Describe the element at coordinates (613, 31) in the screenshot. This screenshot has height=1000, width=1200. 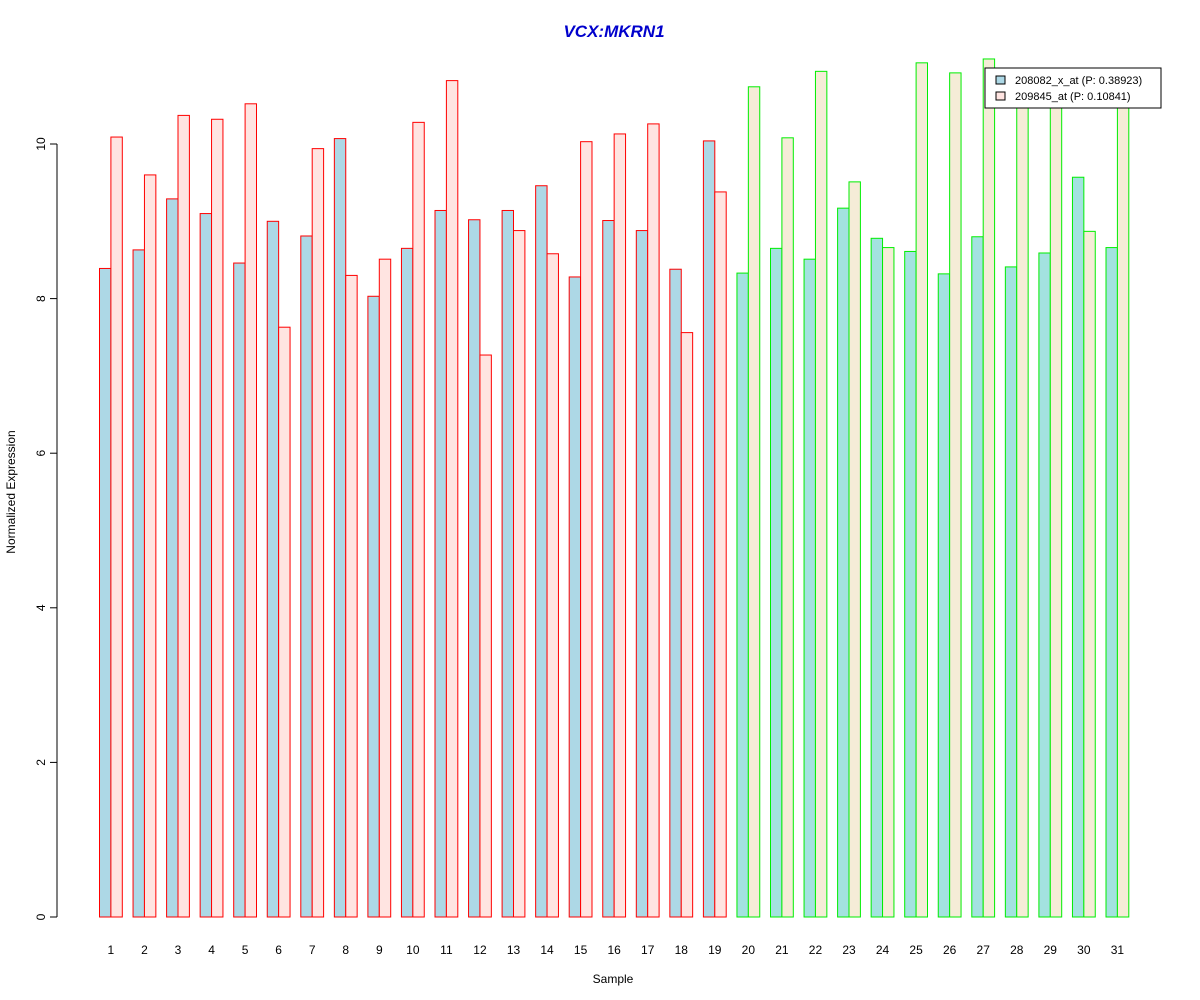
I see `chart-title: VCX:MKRN1` at that location.